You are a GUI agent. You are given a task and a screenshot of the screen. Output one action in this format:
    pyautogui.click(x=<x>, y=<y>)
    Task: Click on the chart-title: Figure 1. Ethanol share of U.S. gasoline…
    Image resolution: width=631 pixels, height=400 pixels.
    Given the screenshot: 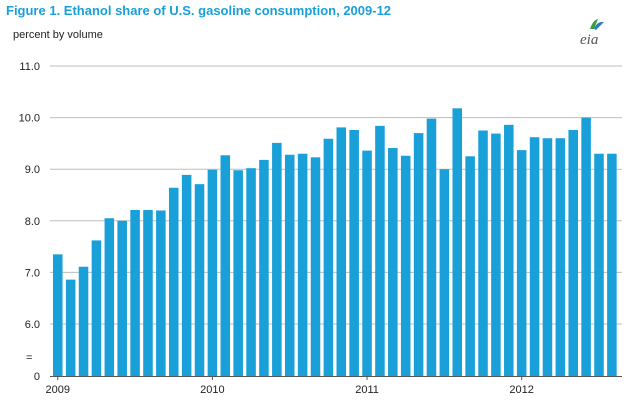 What is the action you would take?
    pyautogui.click(x=199, y=10)
    